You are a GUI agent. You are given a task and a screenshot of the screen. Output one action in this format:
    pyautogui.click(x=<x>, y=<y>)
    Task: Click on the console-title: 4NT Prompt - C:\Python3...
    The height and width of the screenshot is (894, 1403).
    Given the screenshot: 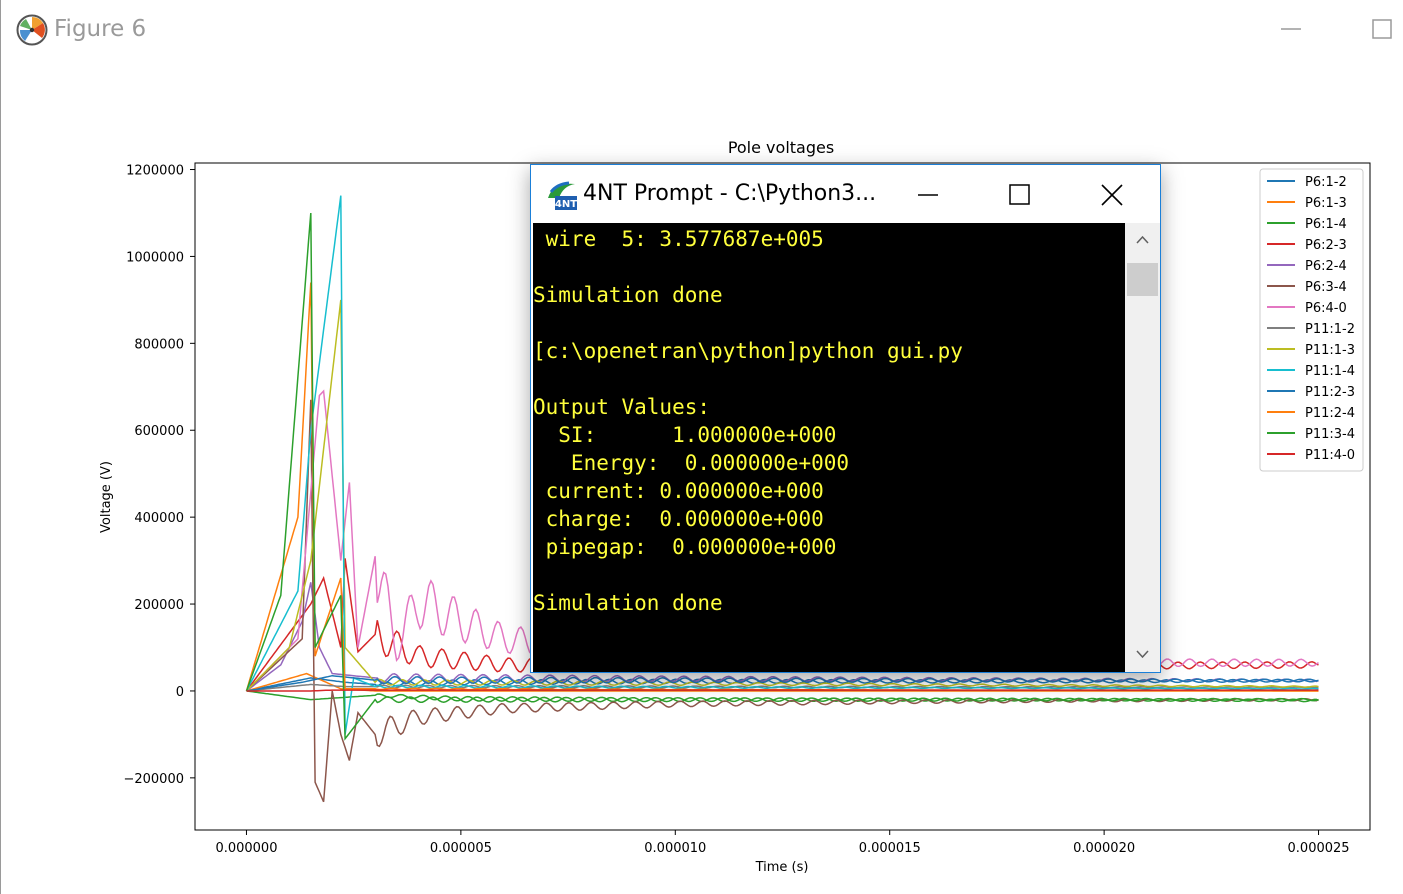 What is the action you would take?
    pyautogui.click(x=730, y=193)
    